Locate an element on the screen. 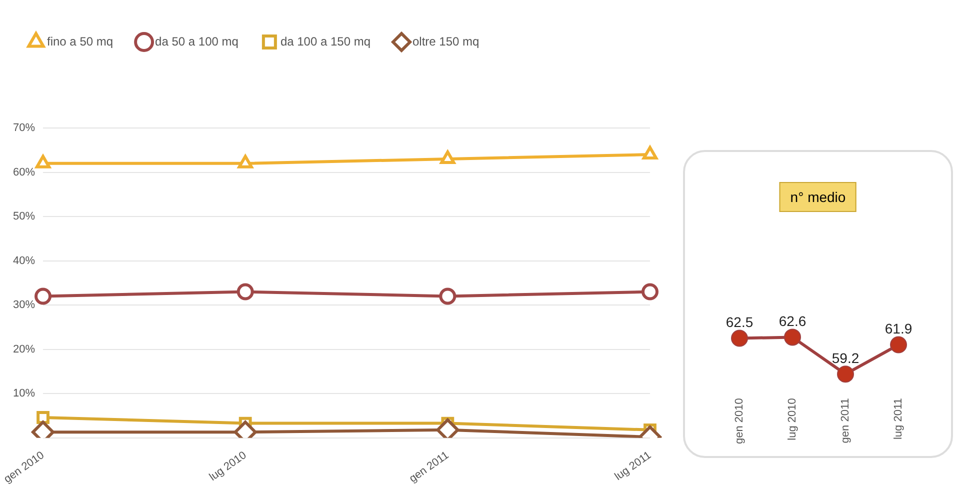  x-tick-label: gen 2010 is located at coordinates (740, 421).